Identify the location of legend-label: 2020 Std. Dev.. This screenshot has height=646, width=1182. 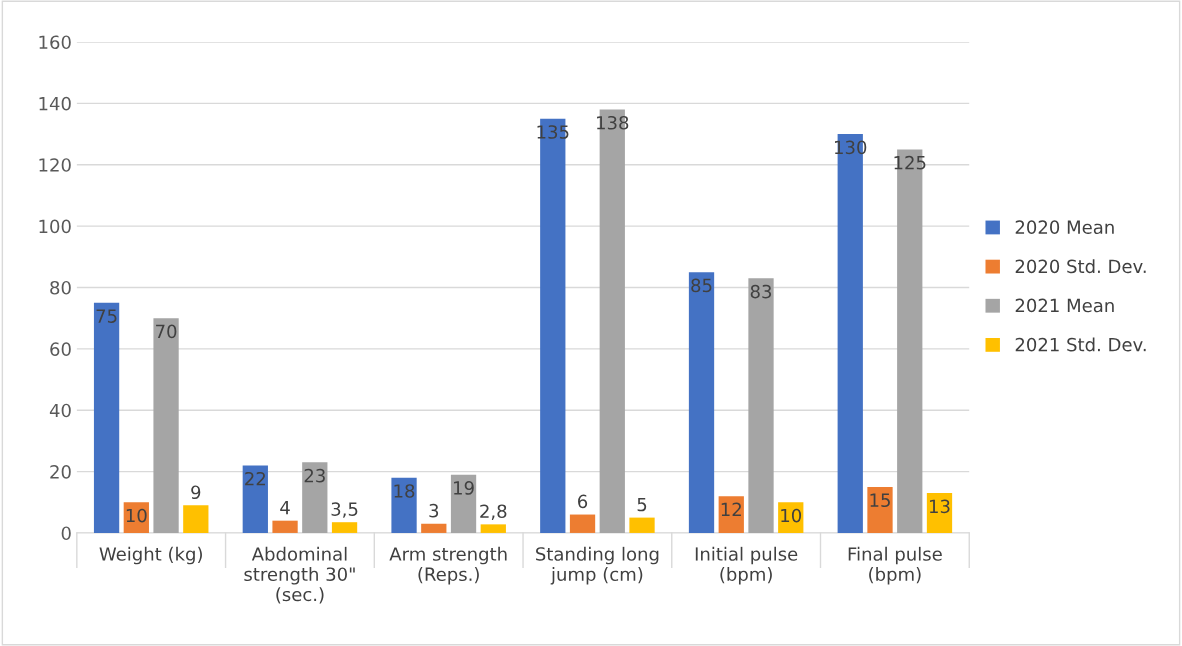
(1080, 266).